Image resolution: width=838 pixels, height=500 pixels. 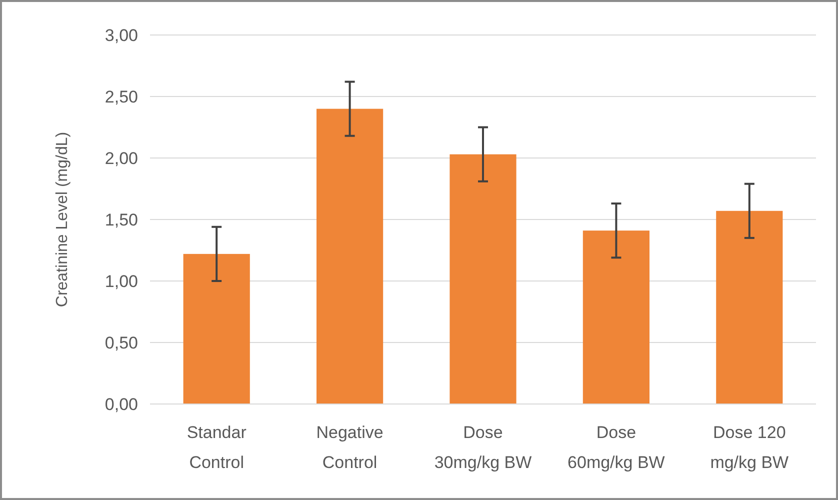 I want to click on y-tick-label: 0,00, so click(x=121, y=404).